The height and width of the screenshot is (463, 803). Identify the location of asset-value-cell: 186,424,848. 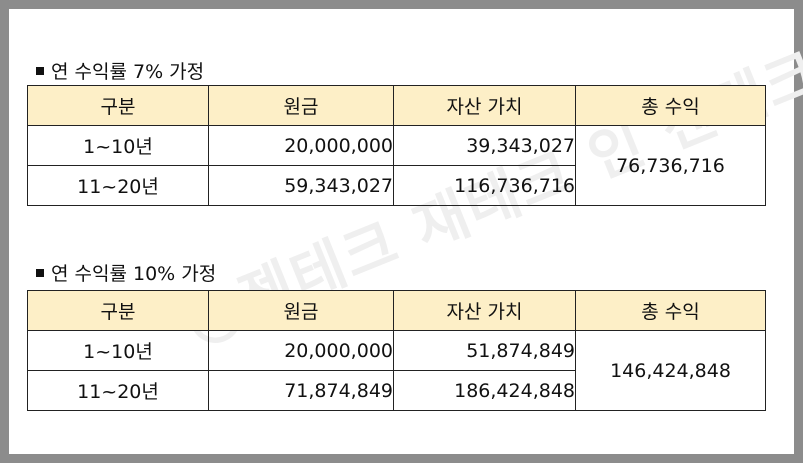
(484, 390).